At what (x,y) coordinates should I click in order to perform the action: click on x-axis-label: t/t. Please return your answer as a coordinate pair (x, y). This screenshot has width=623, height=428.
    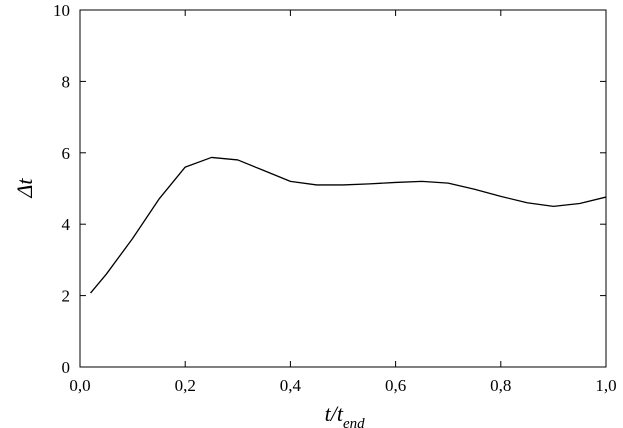
    Looking at the image, I should click on (334, 413).